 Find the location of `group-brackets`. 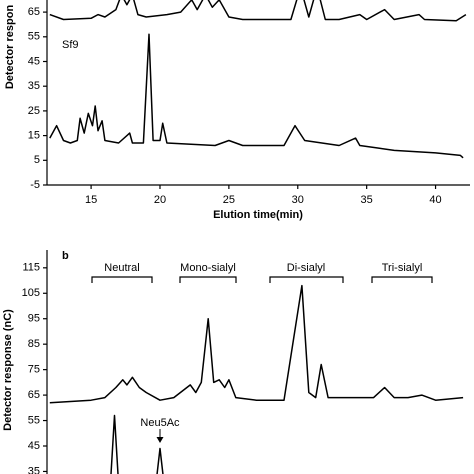

group-brackets is located at coordinates (262, 279).